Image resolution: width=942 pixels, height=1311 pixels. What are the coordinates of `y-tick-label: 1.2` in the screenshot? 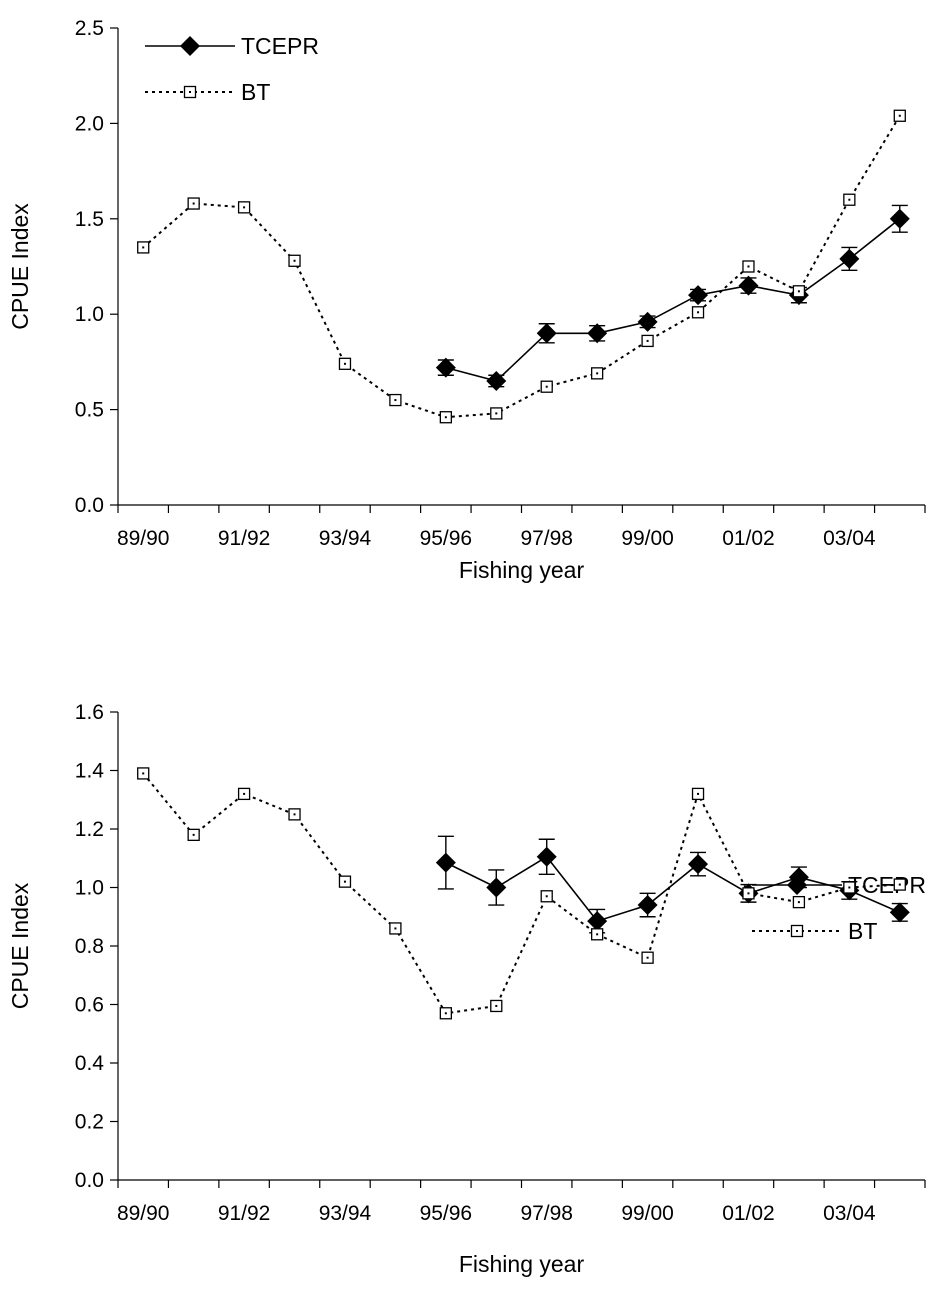 It's located at (89, 829).